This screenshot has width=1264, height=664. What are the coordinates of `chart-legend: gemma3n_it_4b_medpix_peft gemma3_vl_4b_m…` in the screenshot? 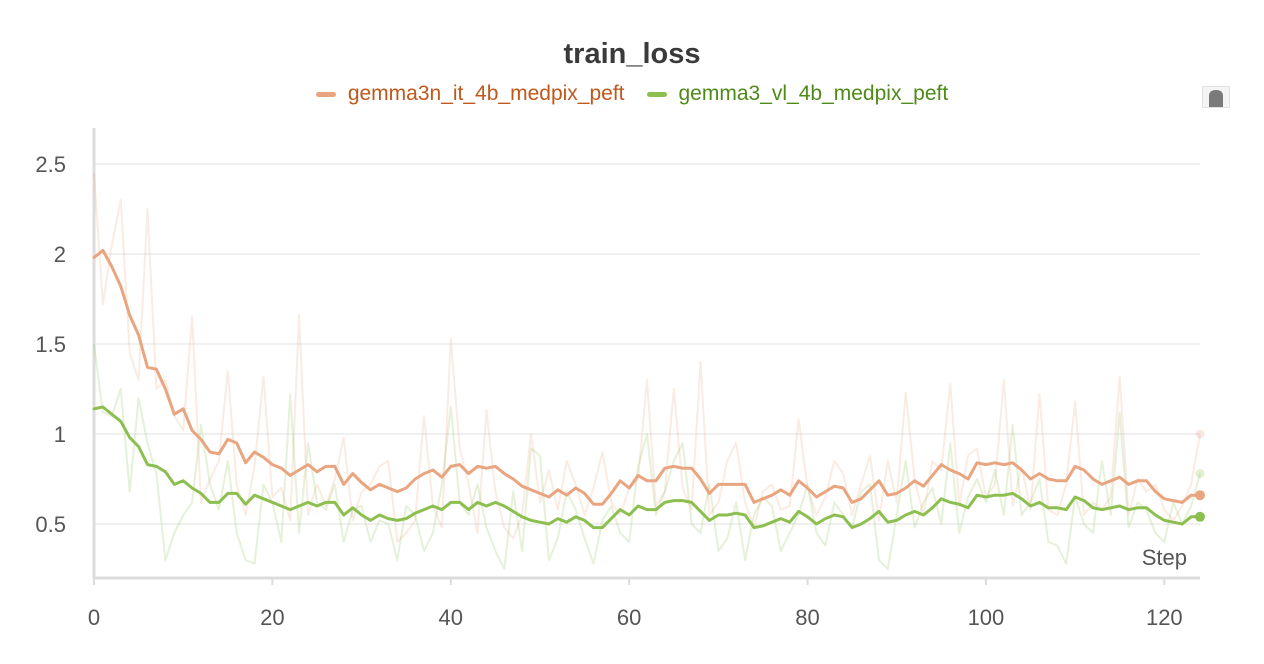 It's located at (632, 94).